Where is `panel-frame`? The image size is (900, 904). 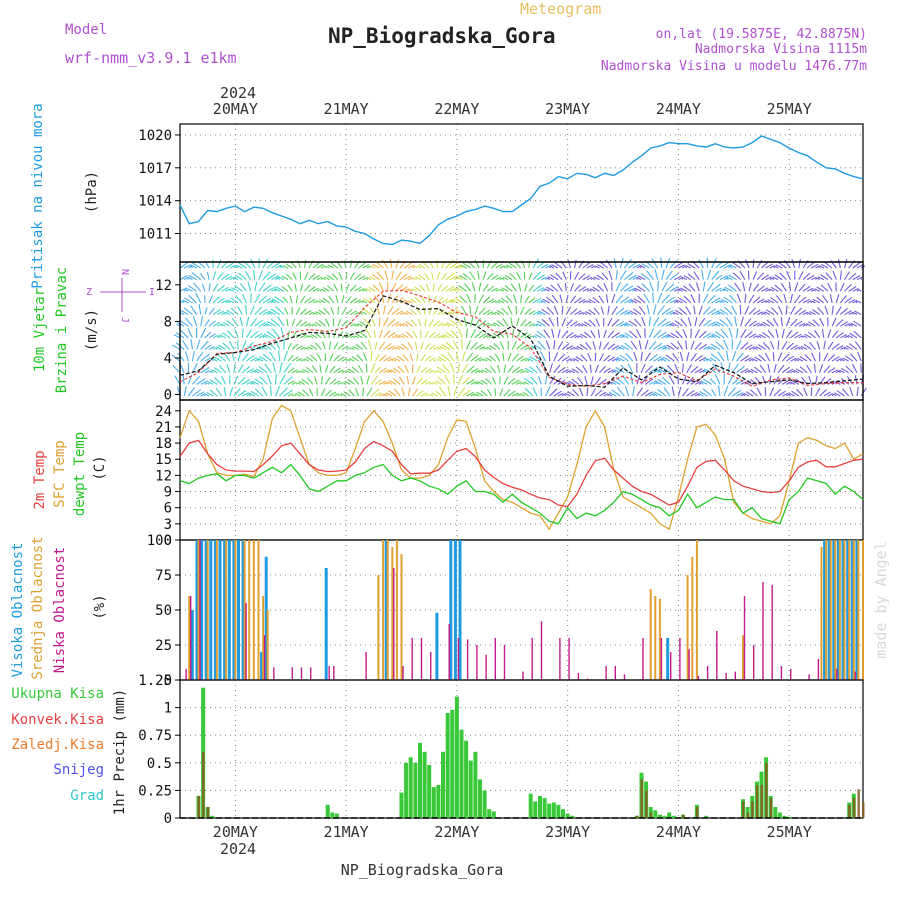
panel-frame is located at coordinates (521, 470).